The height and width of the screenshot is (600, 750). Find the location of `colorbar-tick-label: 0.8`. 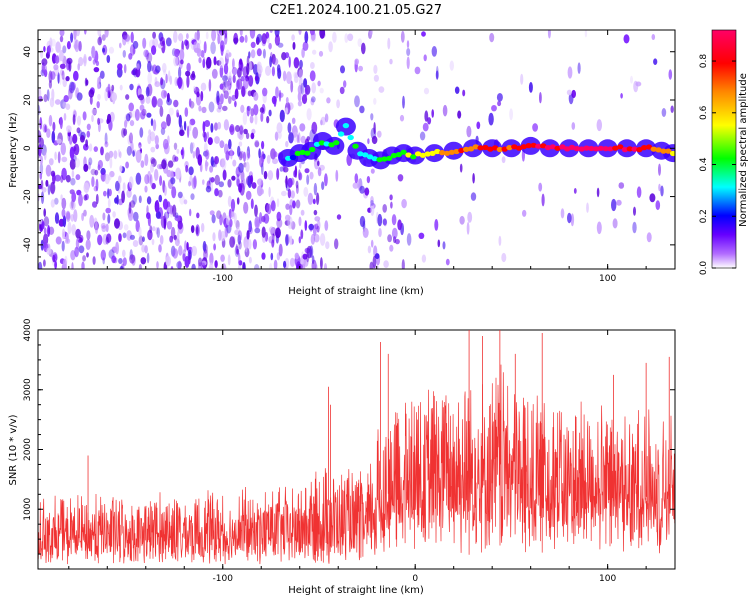

colorbar-tick-label: 0.8 is located at coordinates (704, 61).